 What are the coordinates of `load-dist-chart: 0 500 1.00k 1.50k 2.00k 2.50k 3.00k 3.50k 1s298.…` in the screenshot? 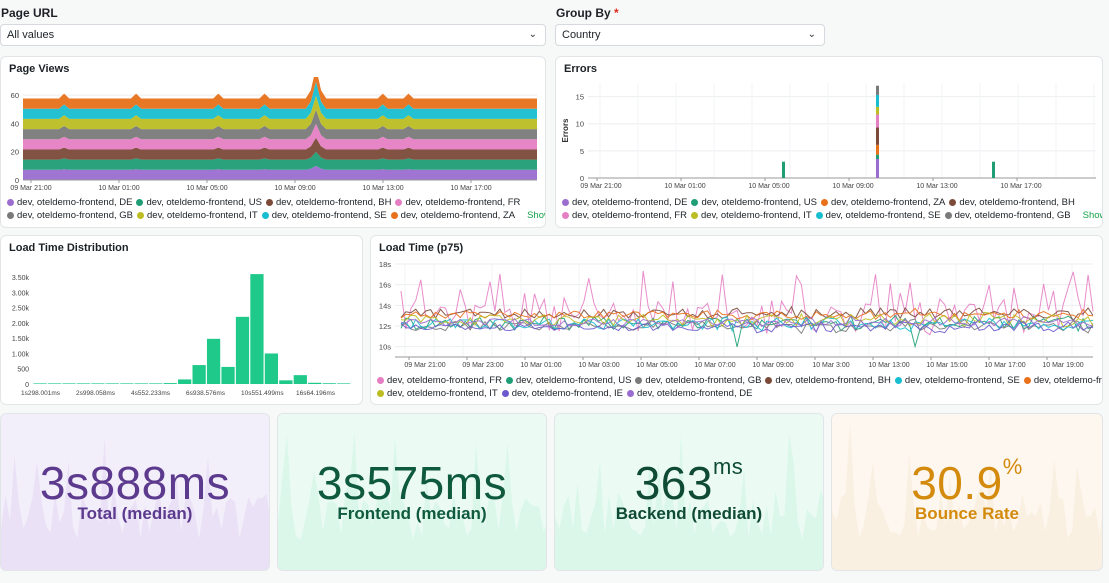 It's located at (182, 330).